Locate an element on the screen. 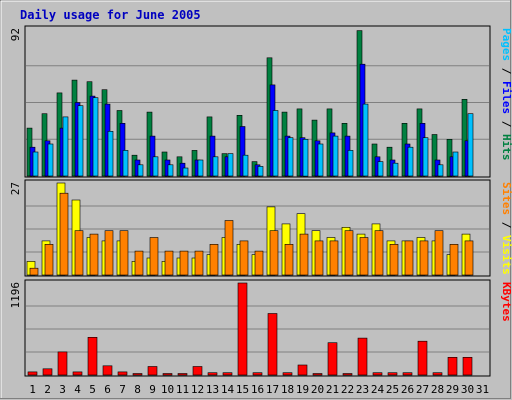 The image size is (512, 400). x-tick-label-day-23: 23 is located at coordinates (362, 389).